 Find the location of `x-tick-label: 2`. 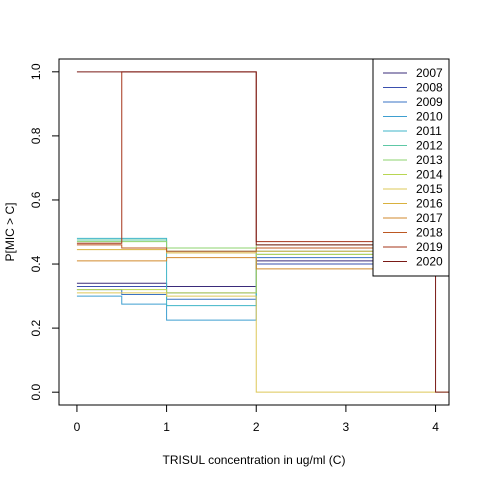

x-tick-label: 2 is located at coordinates (256, 427).